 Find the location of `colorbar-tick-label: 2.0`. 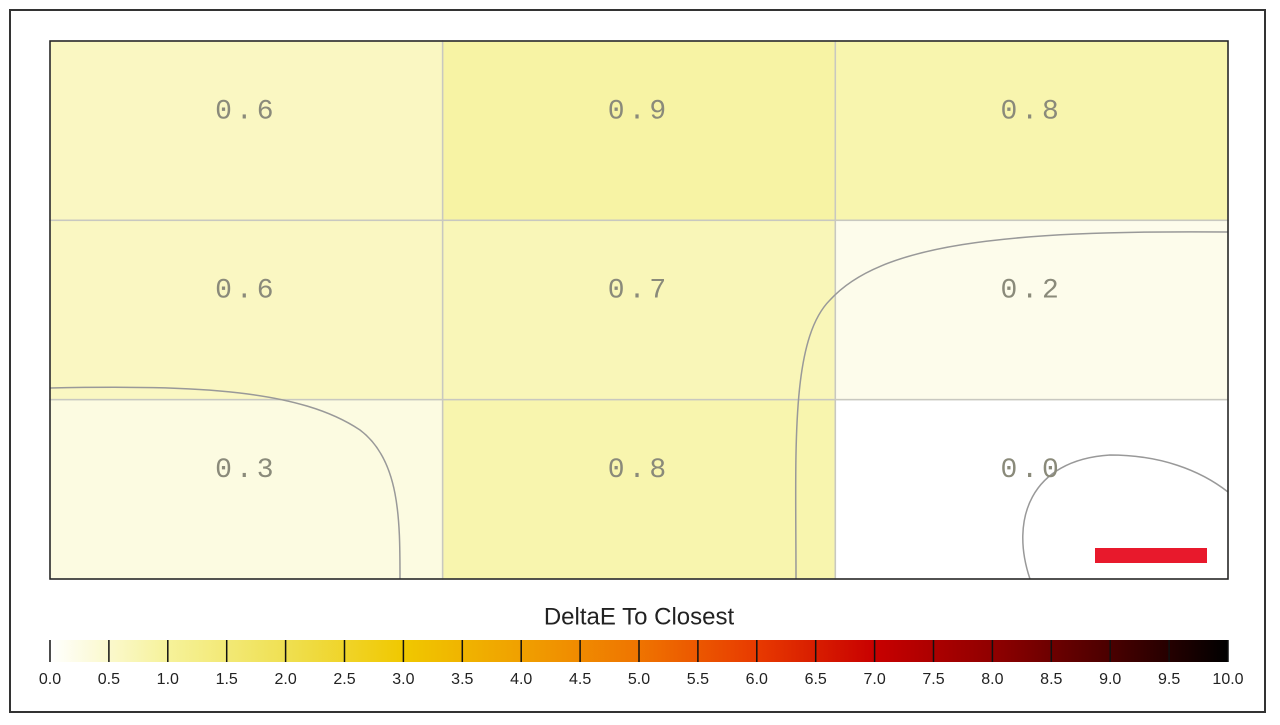

colorbar-tick-label: 2.0 is located at coordinates (285, 679).